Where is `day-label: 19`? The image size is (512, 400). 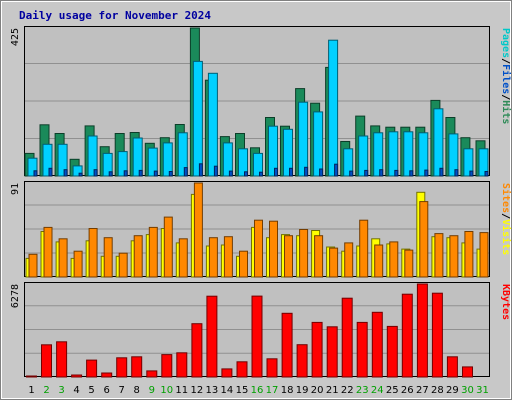
day-label: 19 is located at coordinates (302, 390).